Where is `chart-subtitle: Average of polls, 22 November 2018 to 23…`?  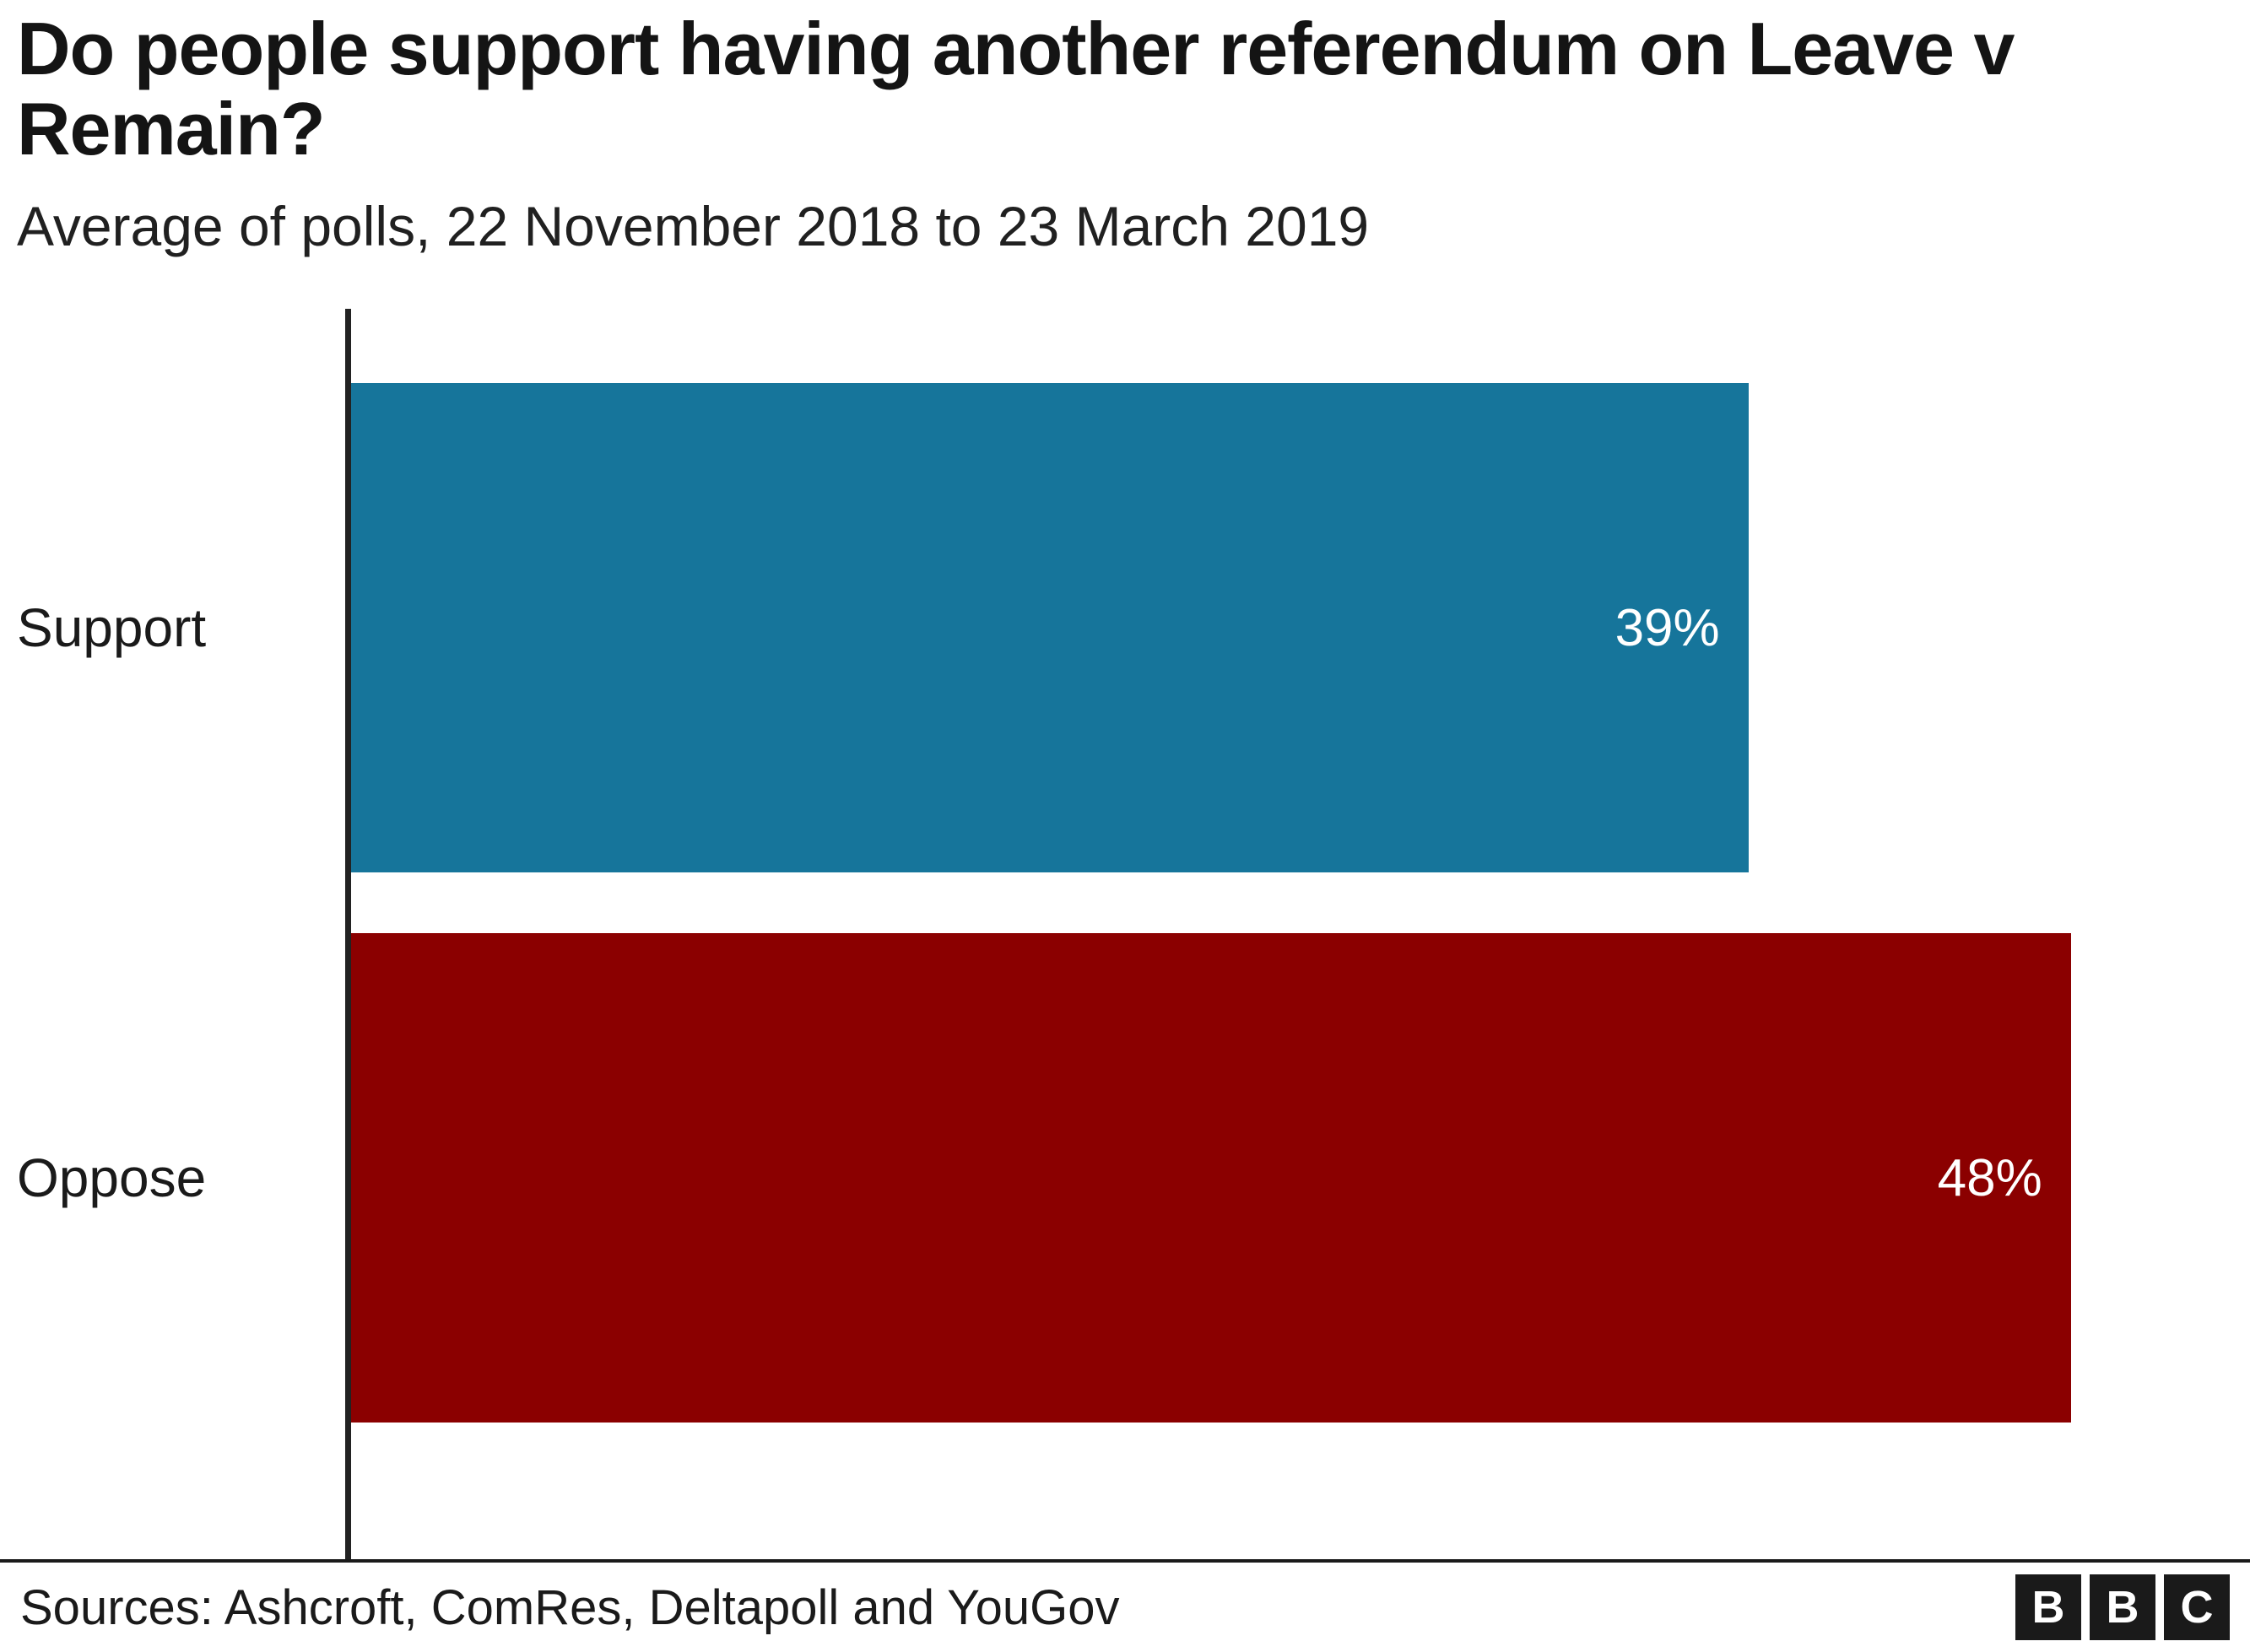 chart-subtitle: Average of polls, 22 November 2018 to 23… is located at coordinates (693, 226).